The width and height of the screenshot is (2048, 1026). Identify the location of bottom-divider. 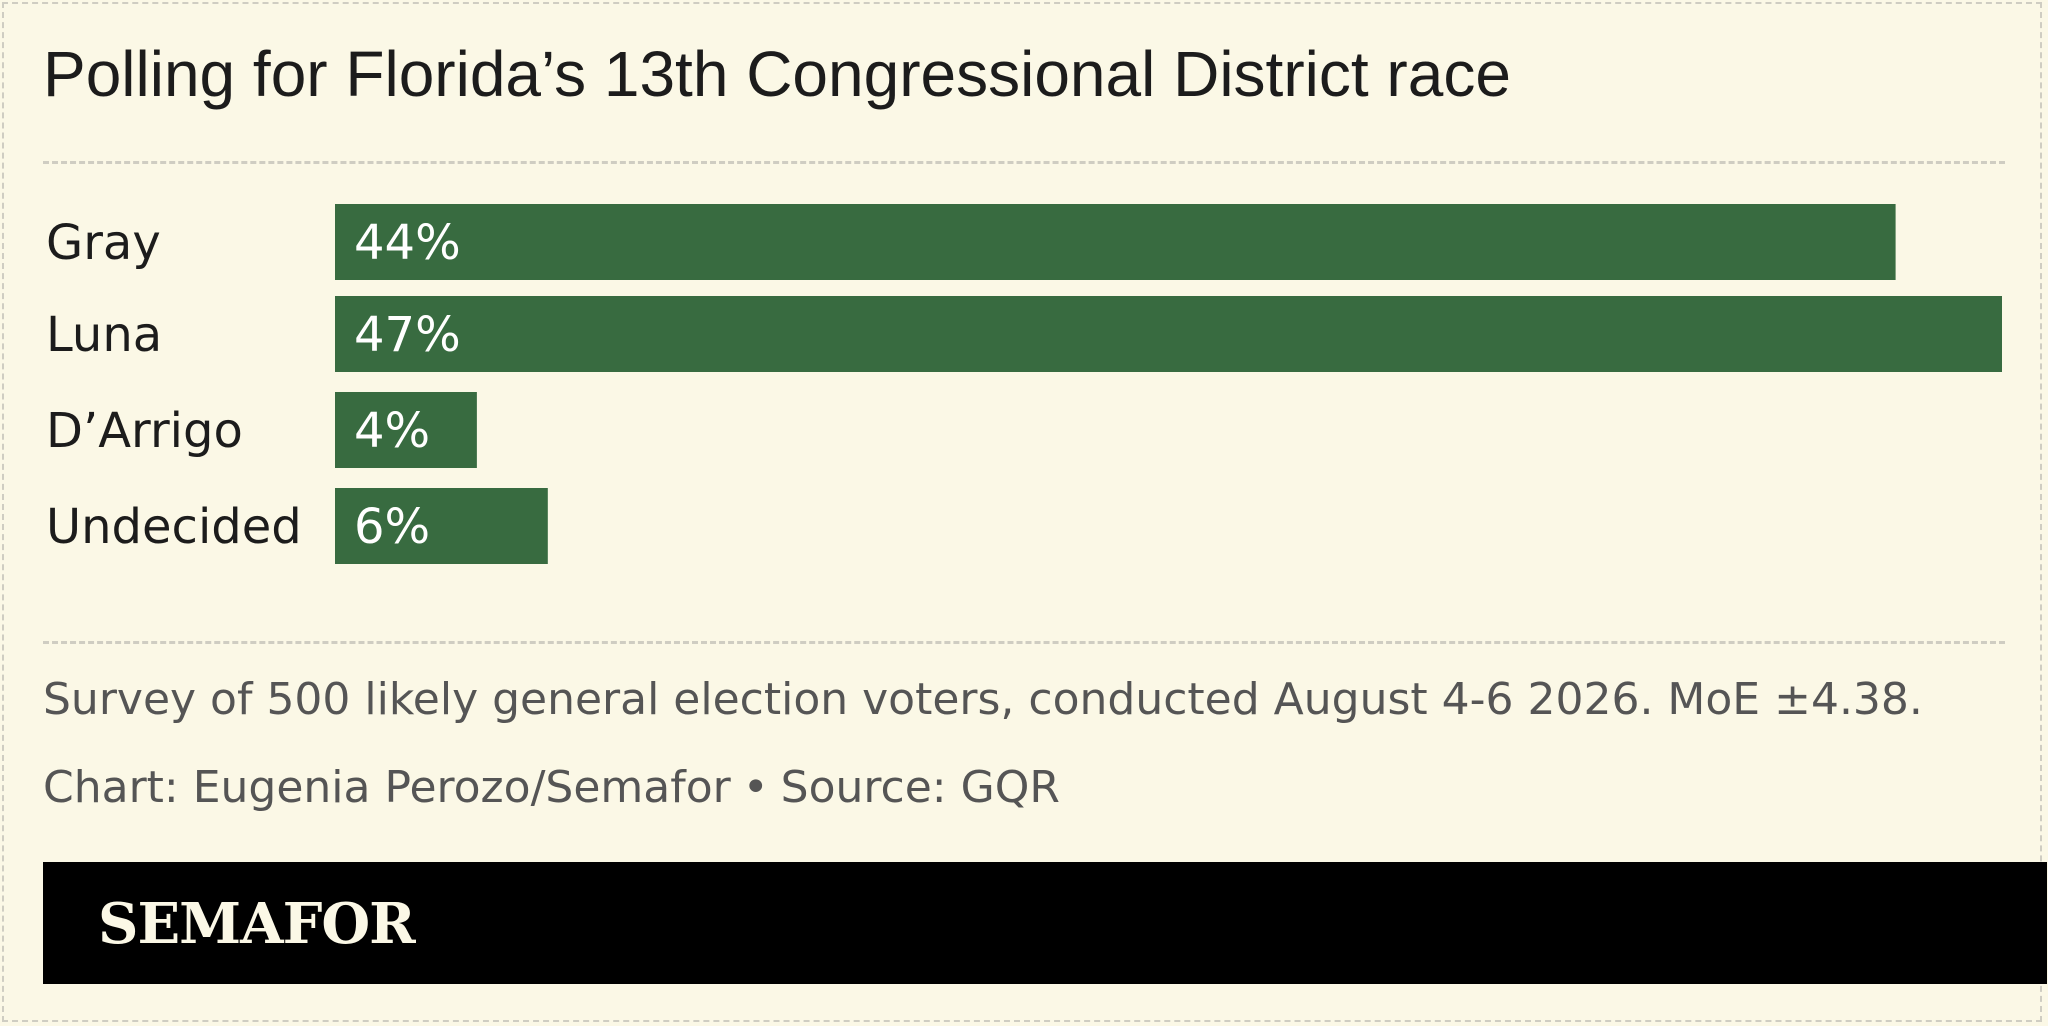
(1024, 642).